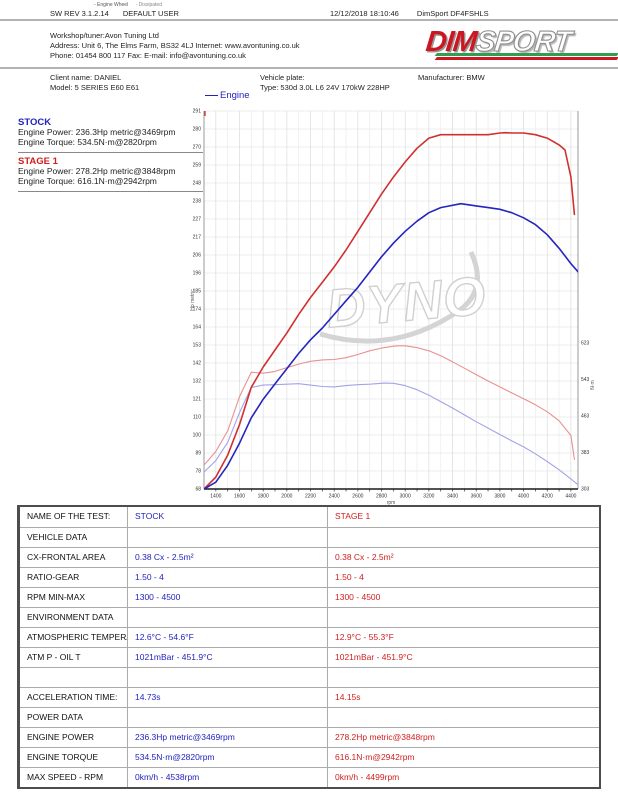  I want to click on x-axis-tick-label: 3000, so click(405, 497).